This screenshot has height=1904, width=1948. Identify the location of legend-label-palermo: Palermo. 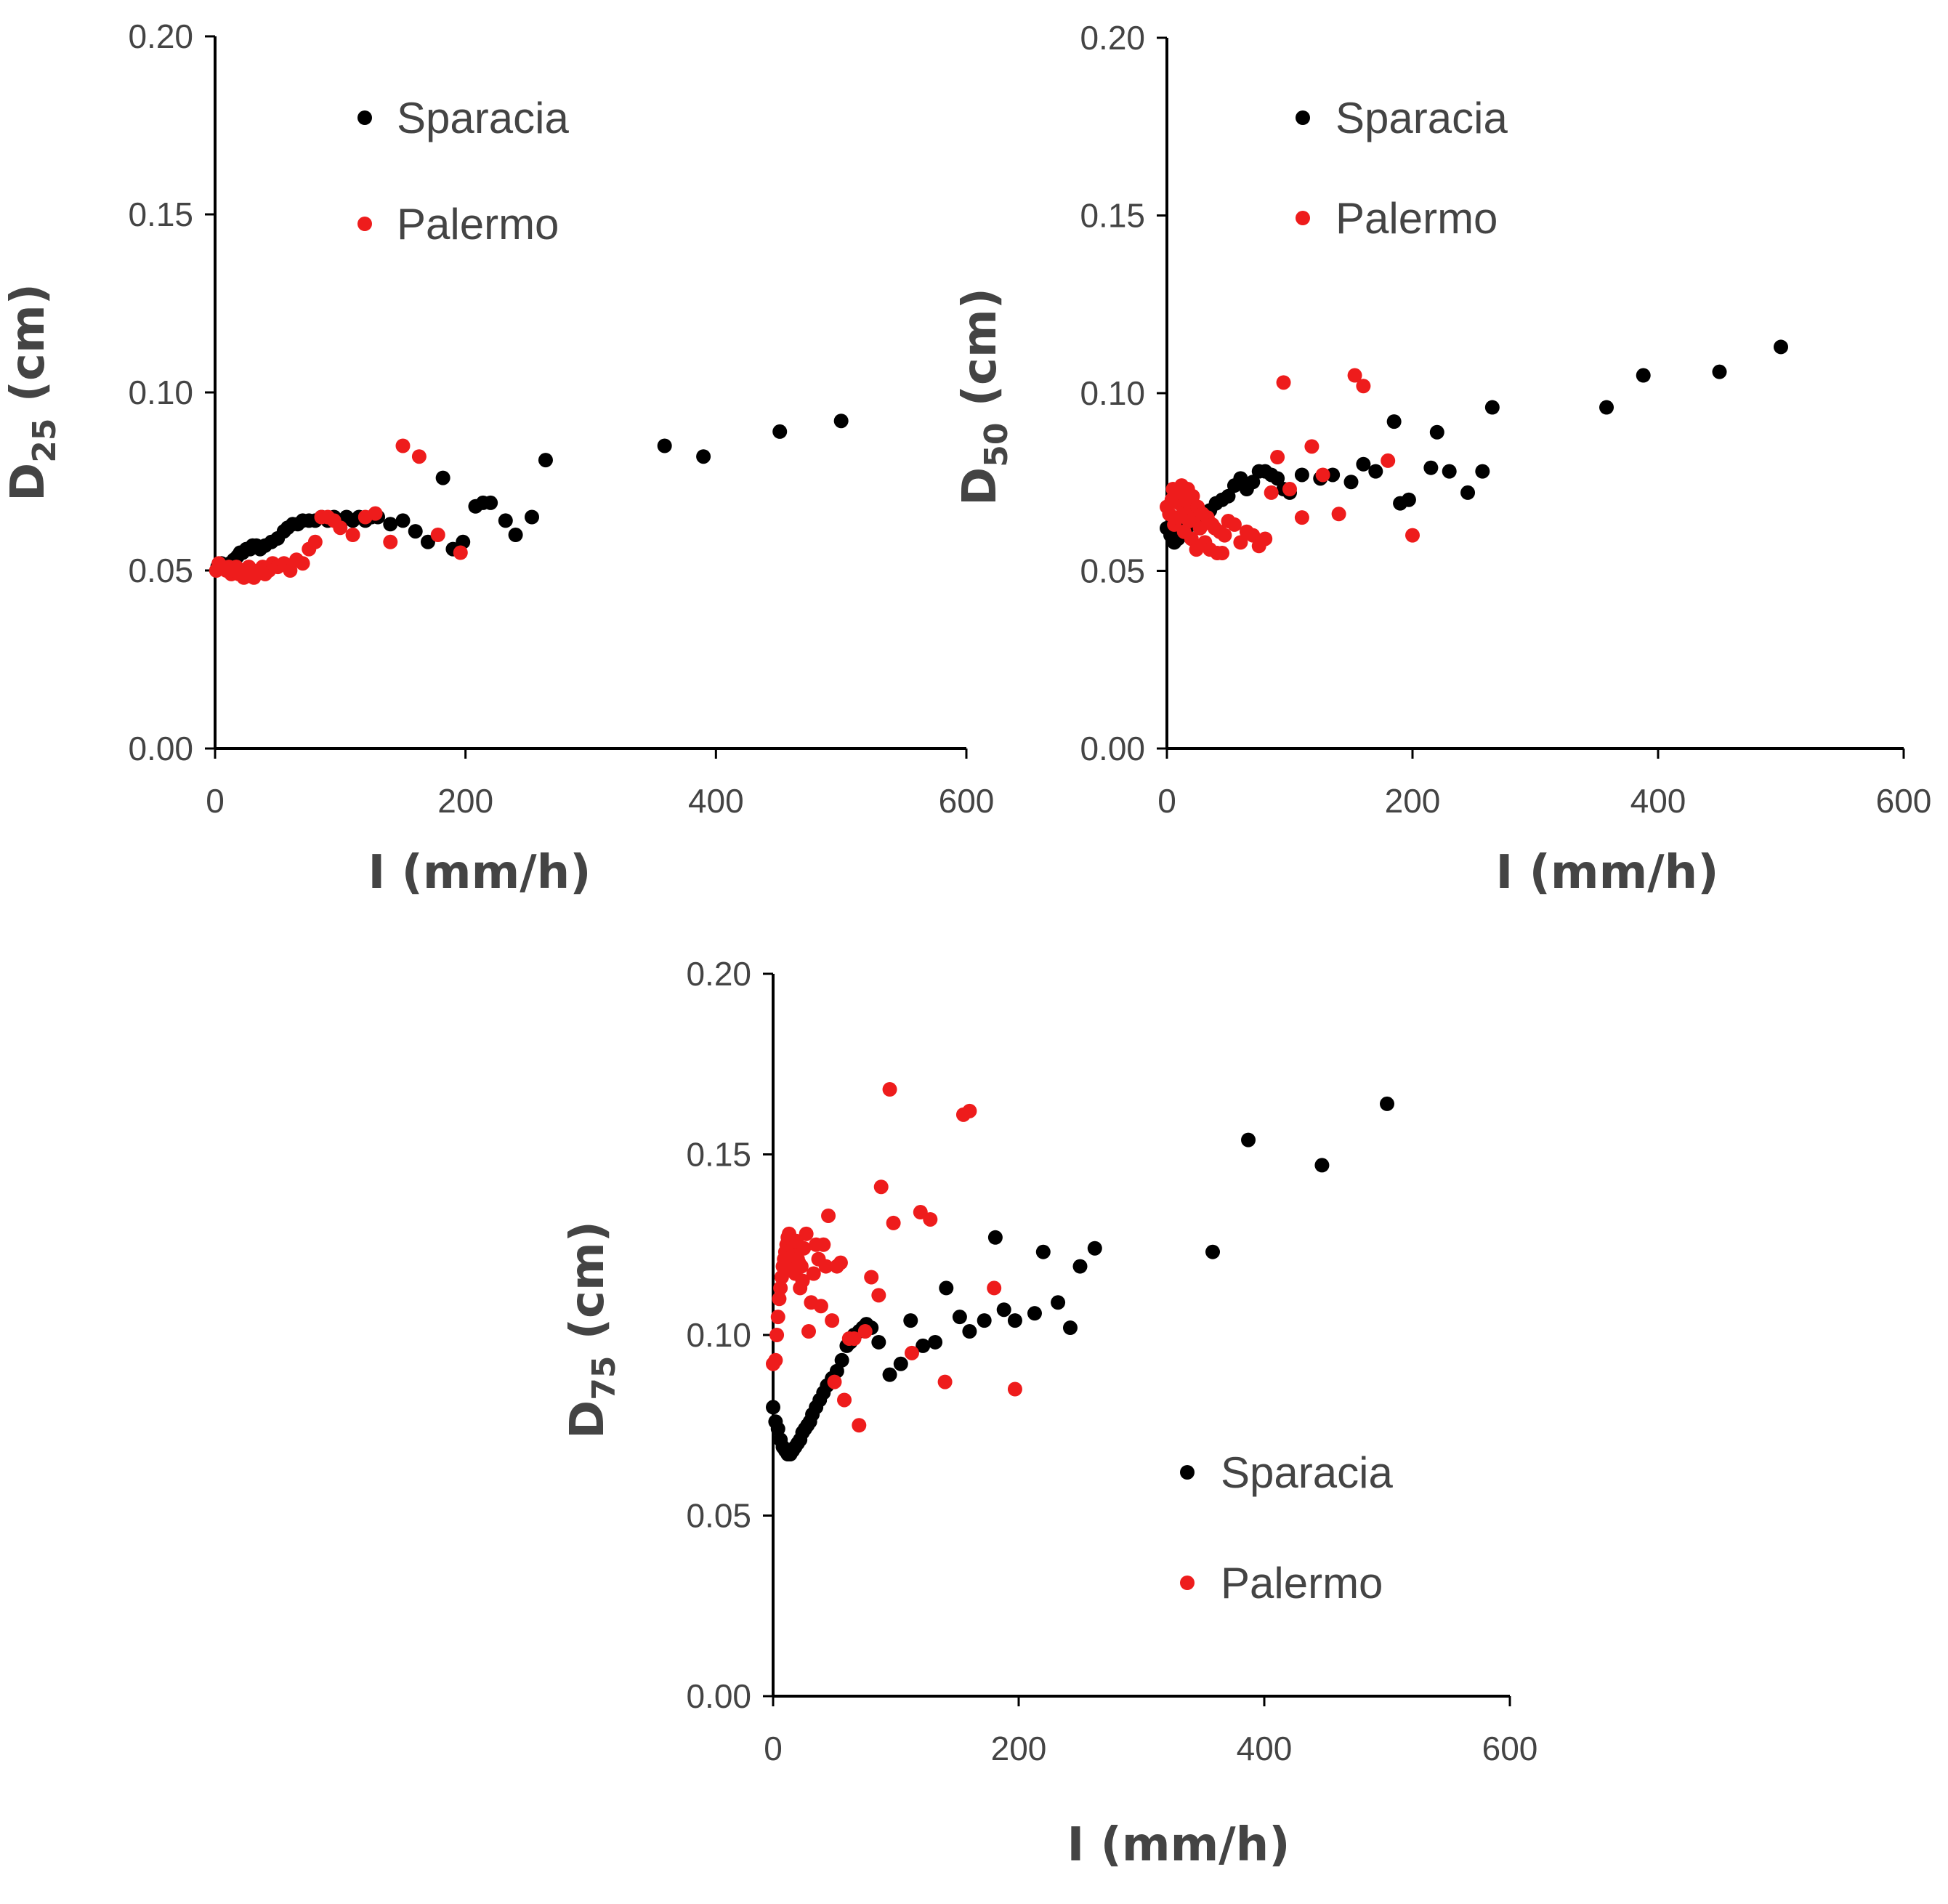
(1416, 218).